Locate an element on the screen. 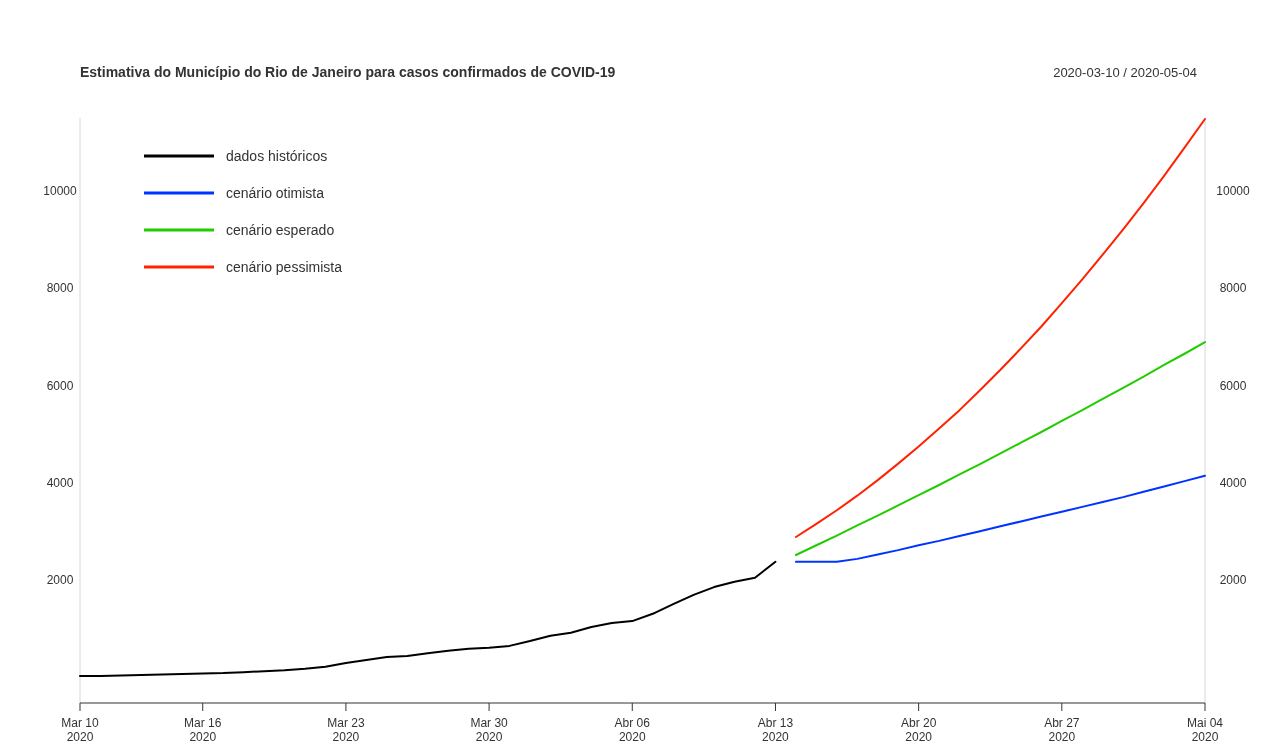 The width and height of the screenshot is (1286, 755). y2-tick-label: 10000 is located at coordinates (1233, 191).